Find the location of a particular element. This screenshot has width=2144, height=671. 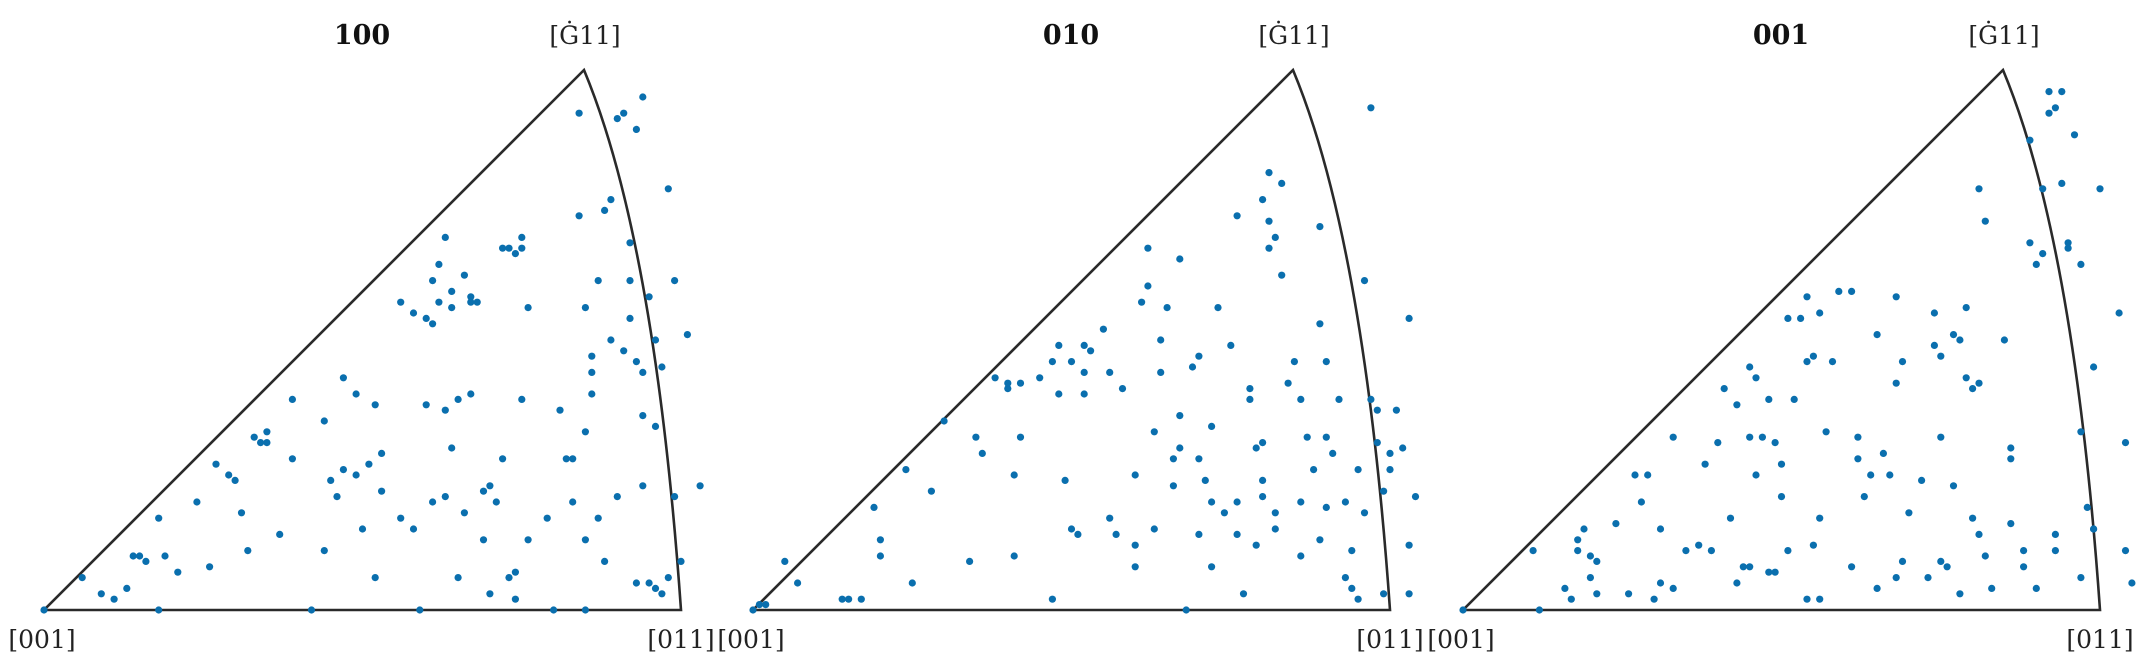

label-origin: [001] is located at coordinates (750, 639).